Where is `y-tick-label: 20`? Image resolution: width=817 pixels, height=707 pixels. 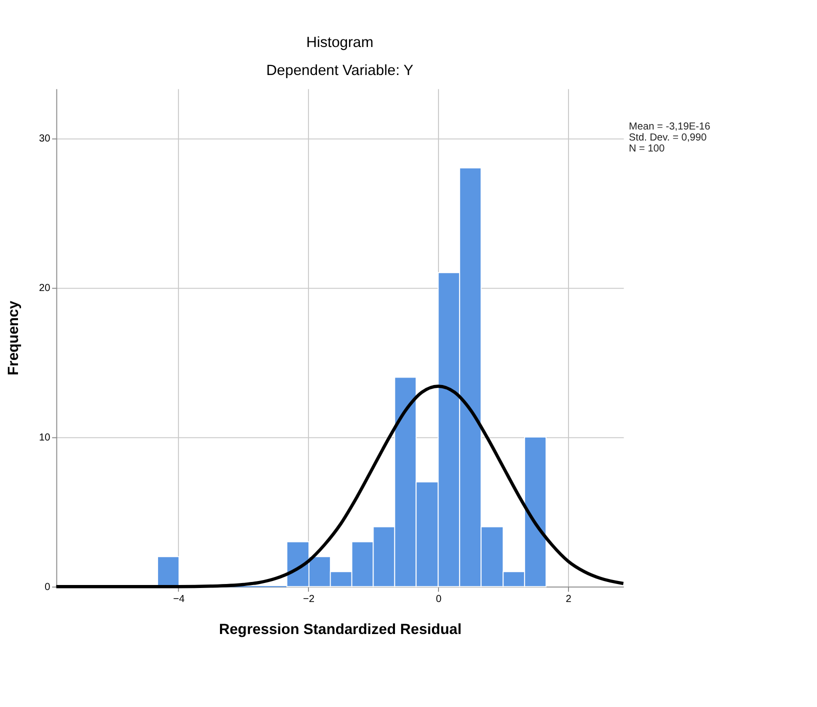 y-tick-label: 20 is located at coordinates (44, 288).